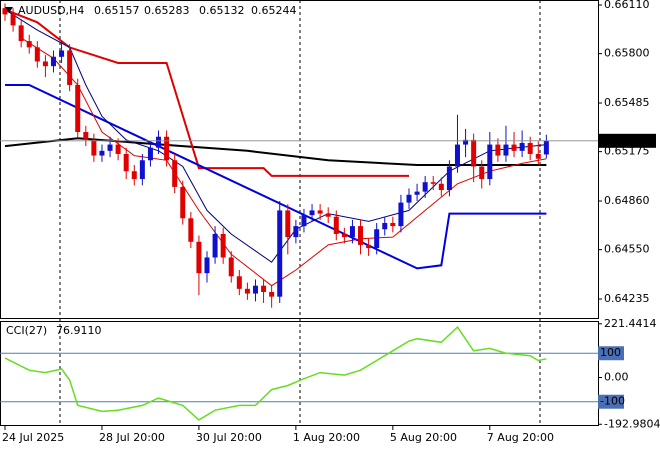 Image resolution: width=660 pixels, height=450 pixels. Describe the element at coordinates (627, 151) in the screenshot. I see `y-tick-label: 0.65175` at that location.